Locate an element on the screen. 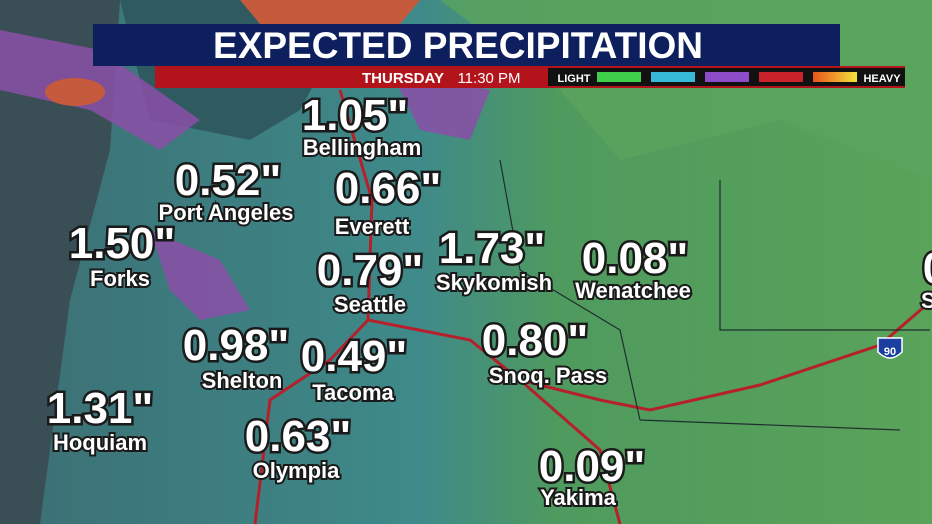 The width and height of the screenshot is (932, 524). city-name: Everett is located at coordinates (372, 226).